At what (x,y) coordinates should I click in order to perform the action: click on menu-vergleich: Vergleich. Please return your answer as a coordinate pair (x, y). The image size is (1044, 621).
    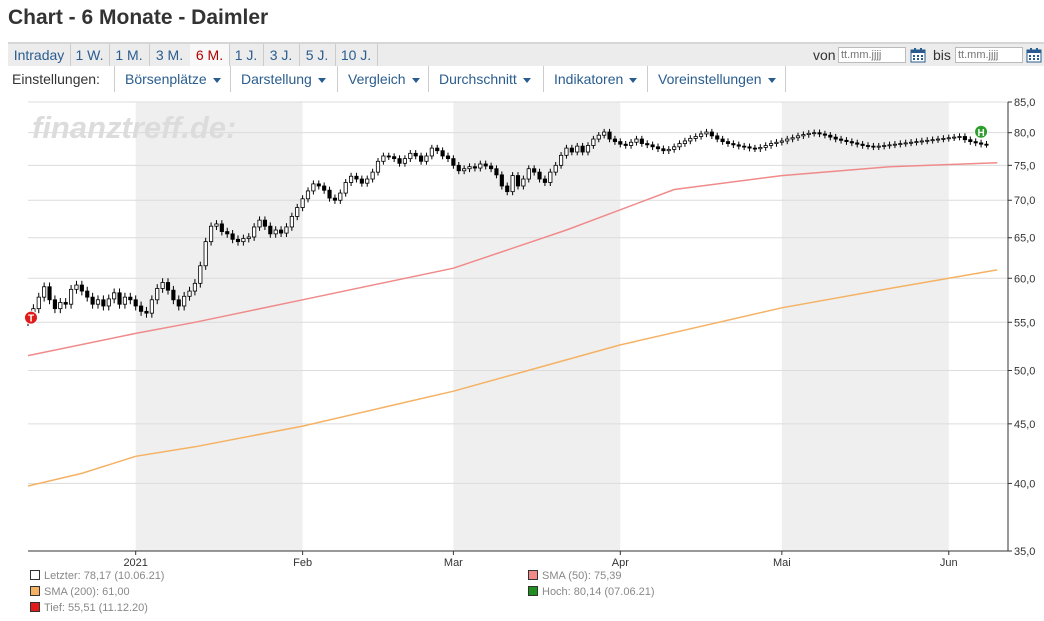
    Looking at the image, I should click on (382, 79).